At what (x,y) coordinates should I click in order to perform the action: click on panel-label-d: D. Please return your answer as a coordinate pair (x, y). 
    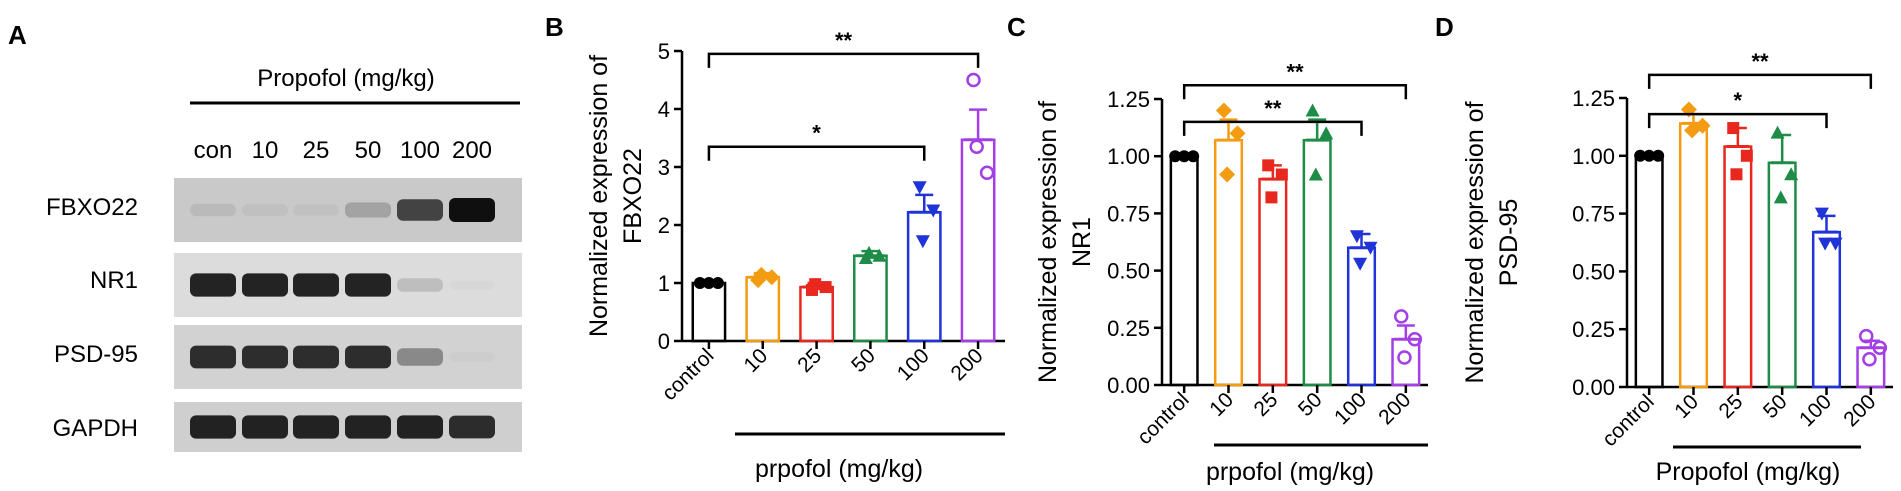
    Looking at the image, I should click on (1444, 27).